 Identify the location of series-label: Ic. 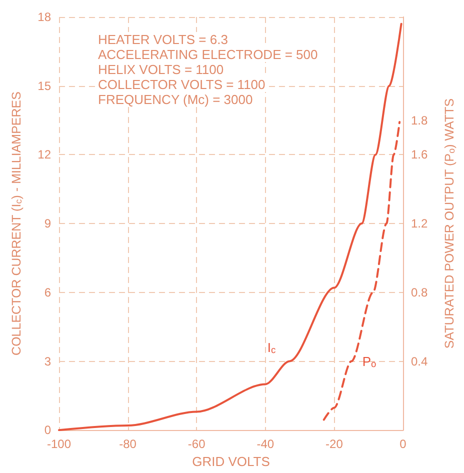
(271, 347).